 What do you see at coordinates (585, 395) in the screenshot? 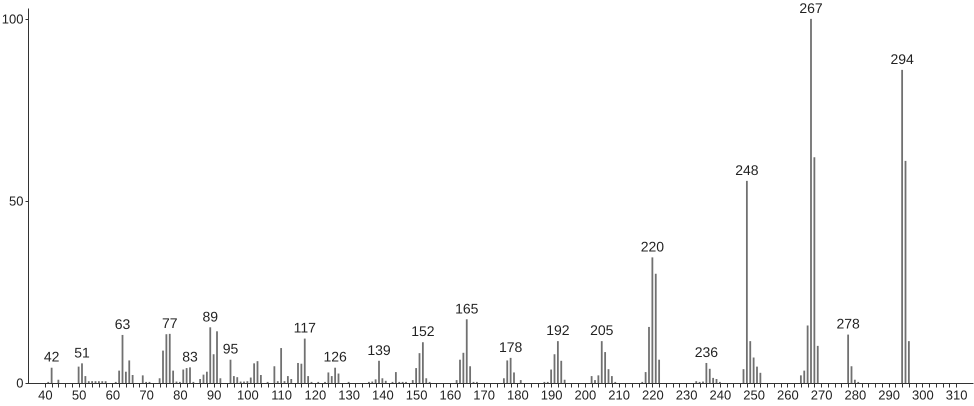
I see `x-tick-label: 200` at bounding box center [585, 395].